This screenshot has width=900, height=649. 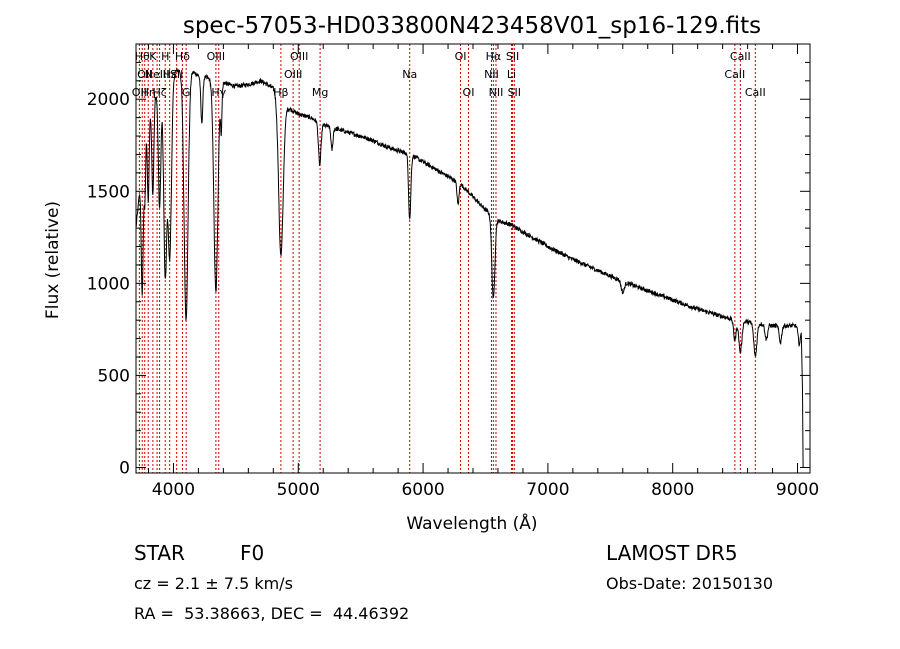 What do you see at coordinates (272, 613) in the screenshot?
I see `coordinates: RA = 53.38663, DEC = 44.46392` at bounding box center [272, 613].